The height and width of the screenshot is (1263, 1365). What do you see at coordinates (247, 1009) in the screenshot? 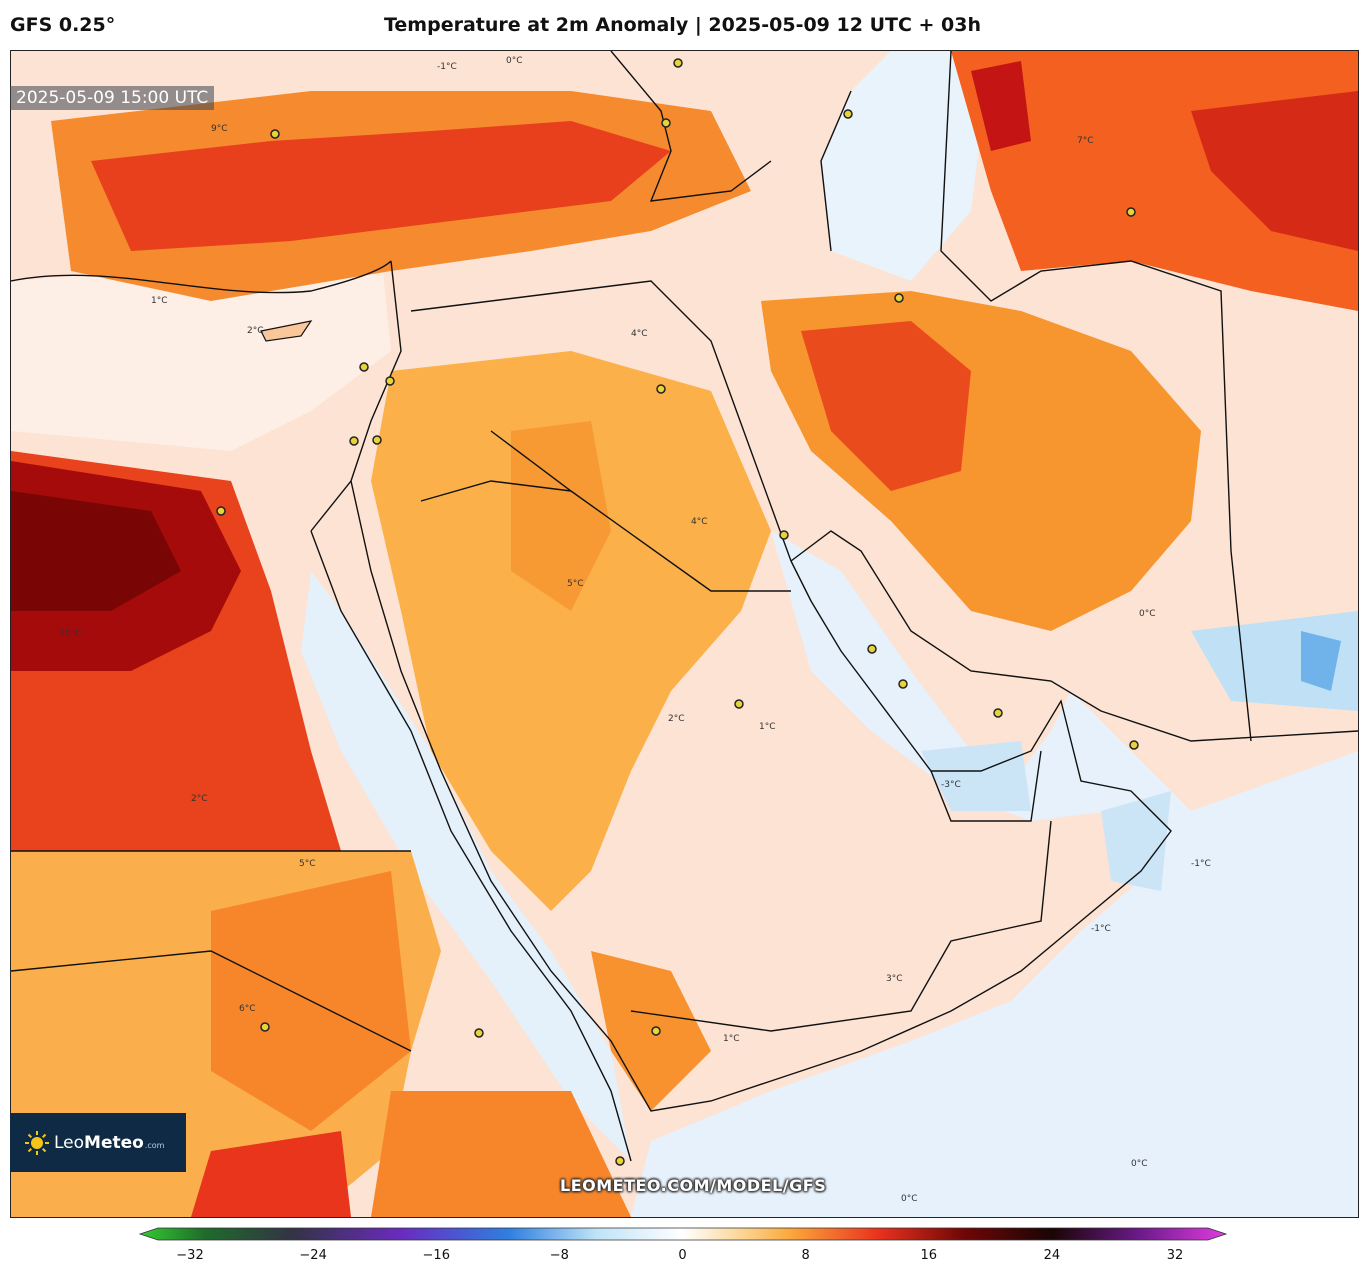
I see `contour-label: 6°C` at bounding box center [247, 1009].